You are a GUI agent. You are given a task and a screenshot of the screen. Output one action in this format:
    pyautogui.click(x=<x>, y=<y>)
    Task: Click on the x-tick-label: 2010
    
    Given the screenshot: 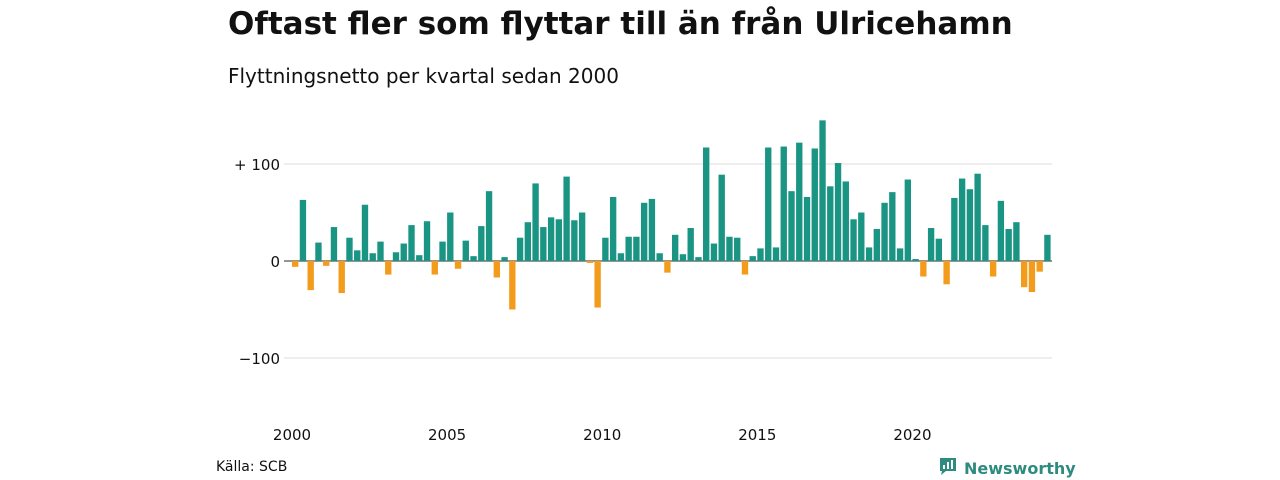 What is the action you would take?
    pyautogui.click(x=602, y=435)
    